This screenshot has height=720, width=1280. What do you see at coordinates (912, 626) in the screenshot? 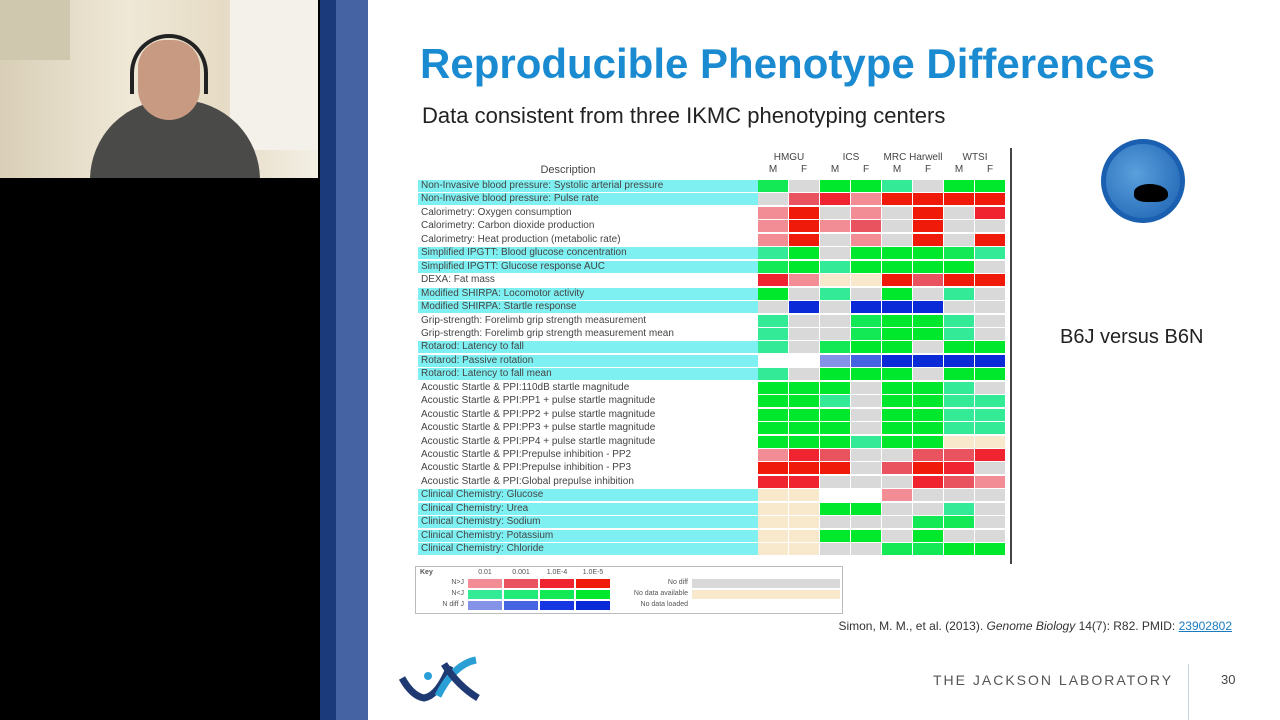
I see `citation-authors: Simon, M. M., et al. (2013).` at bounding box center [912, 626].